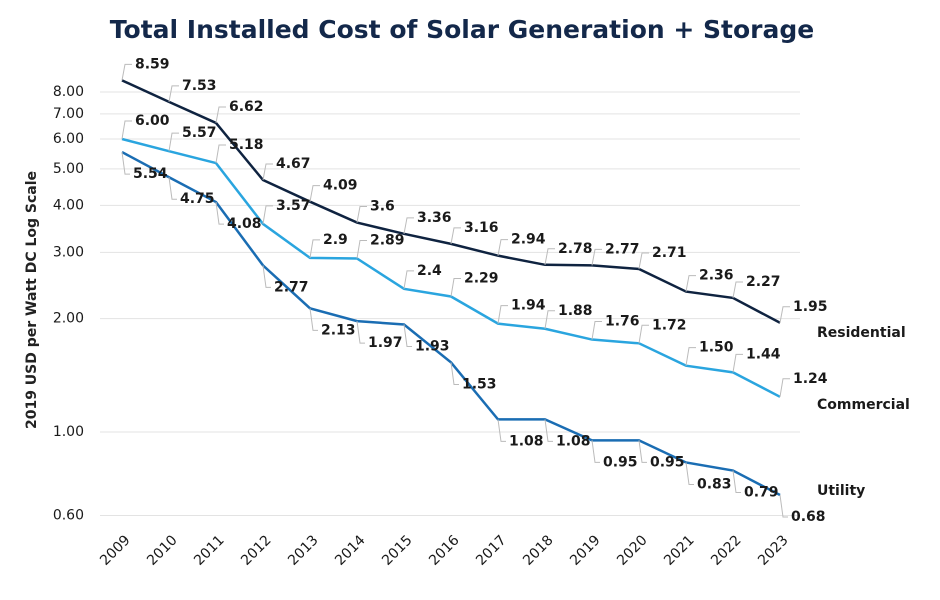 The image size is (940, 600). Describe the element at coordinates (335, 240) in the screenshot. I see `value-label: 2.9` at that location.